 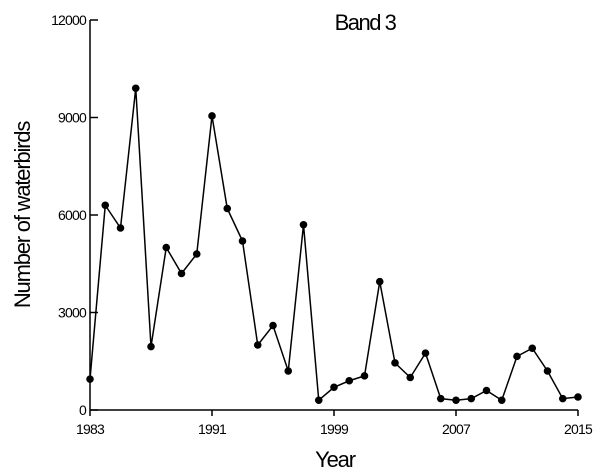 I want to click on x-tick-label: 1999, so click(x=334, y=429).